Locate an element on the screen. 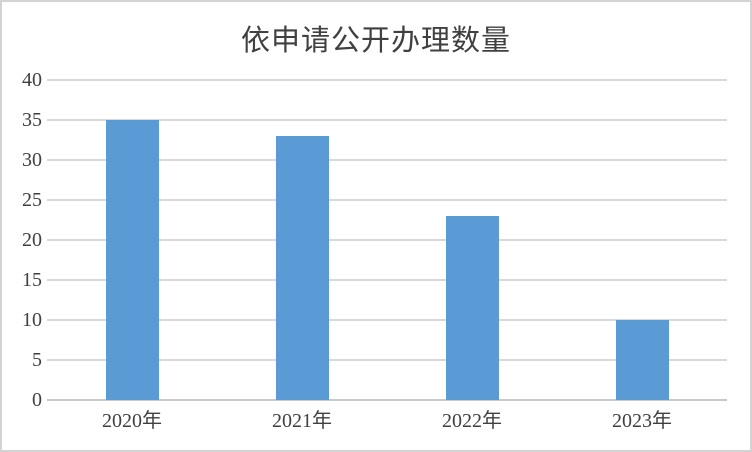 The height and width of the screenshot is (452, 752). x-tick-label-2022年: 2022年 is located at coordinates (472, 421).